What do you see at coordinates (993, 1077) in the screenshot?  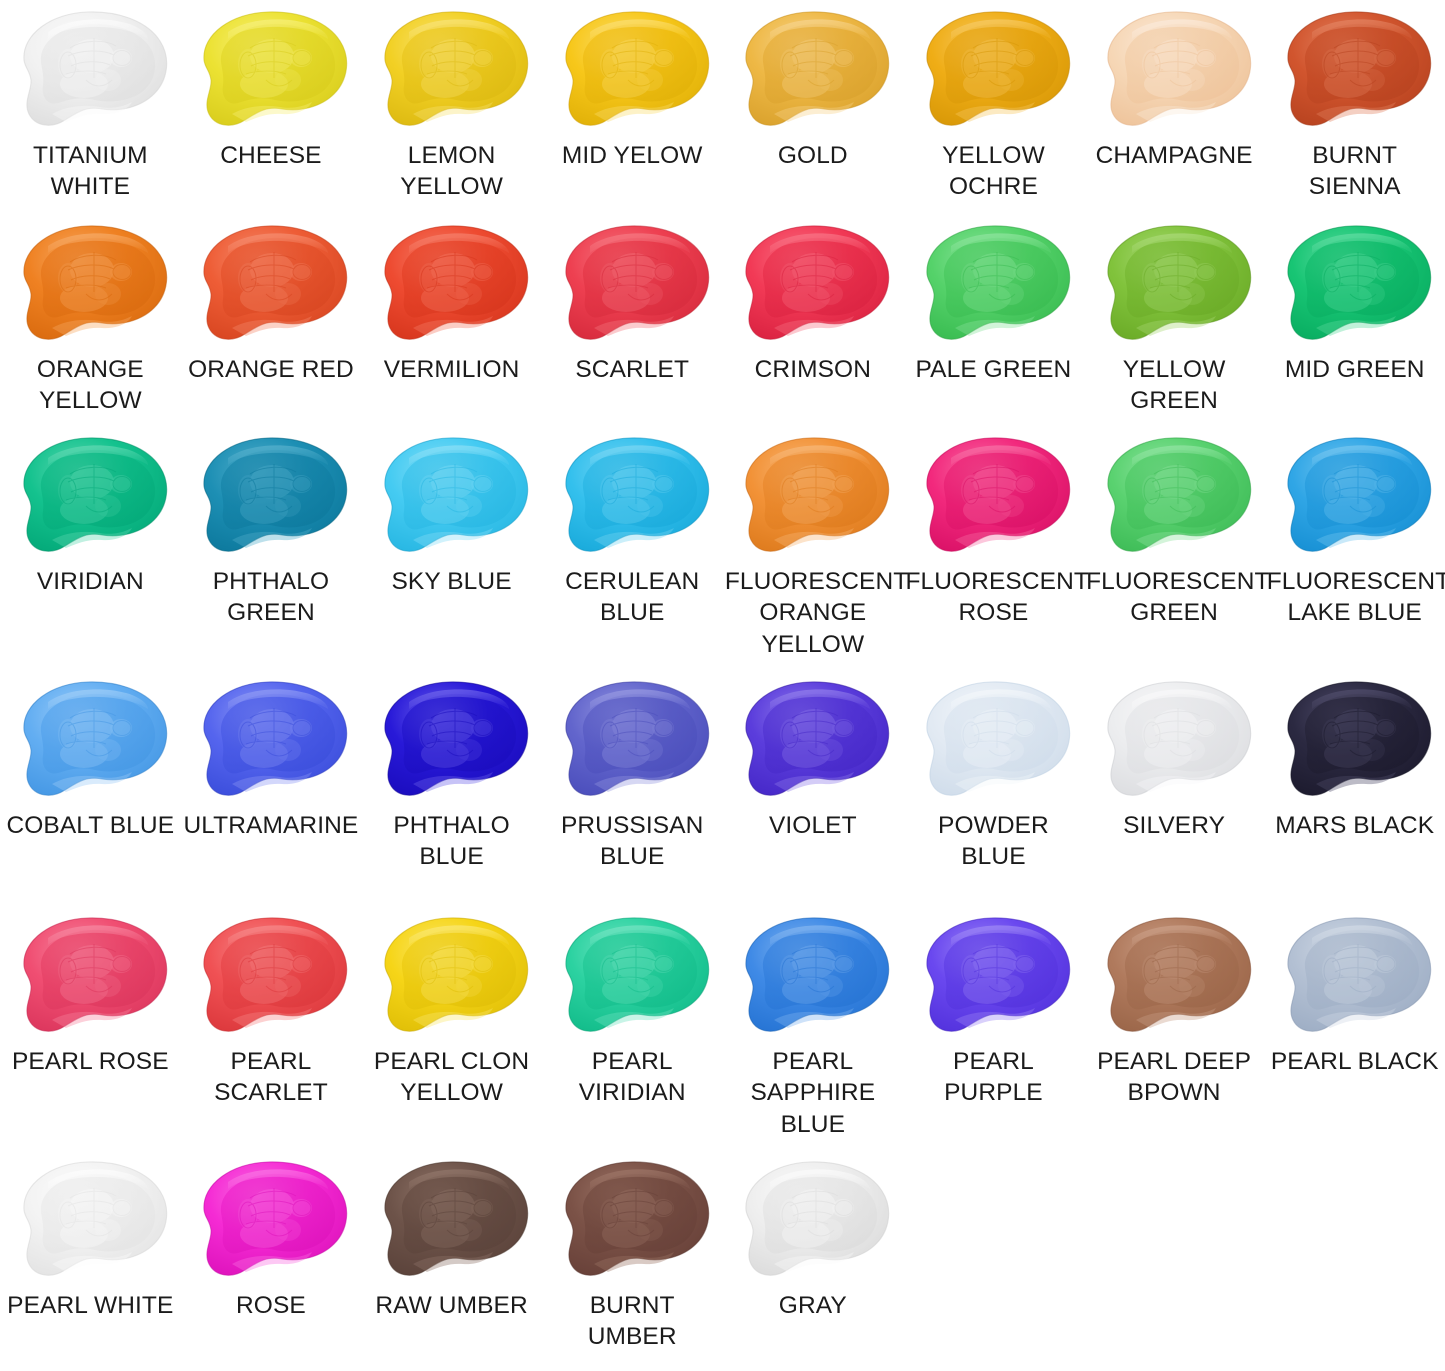 I see `color-name-label: PEARL PURPLE` at bounding box center [993, 1077].